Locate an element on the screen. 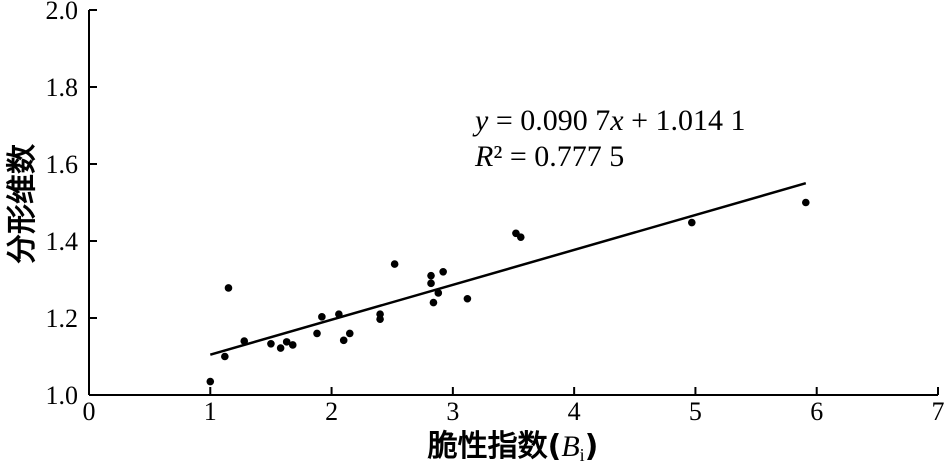 The image size is (947, 465). x-axis-title-text: 脆性指数( is located at coordinates (494, 446).